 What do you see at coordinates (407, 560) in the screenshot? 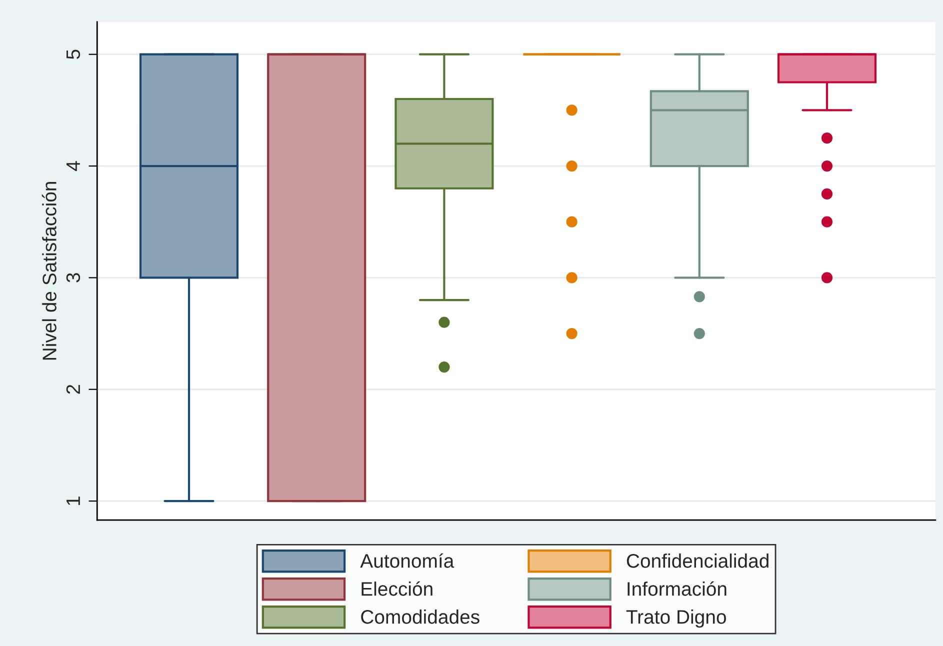
I see `legend-label: Autonomía` at bounding box center [407, 560].